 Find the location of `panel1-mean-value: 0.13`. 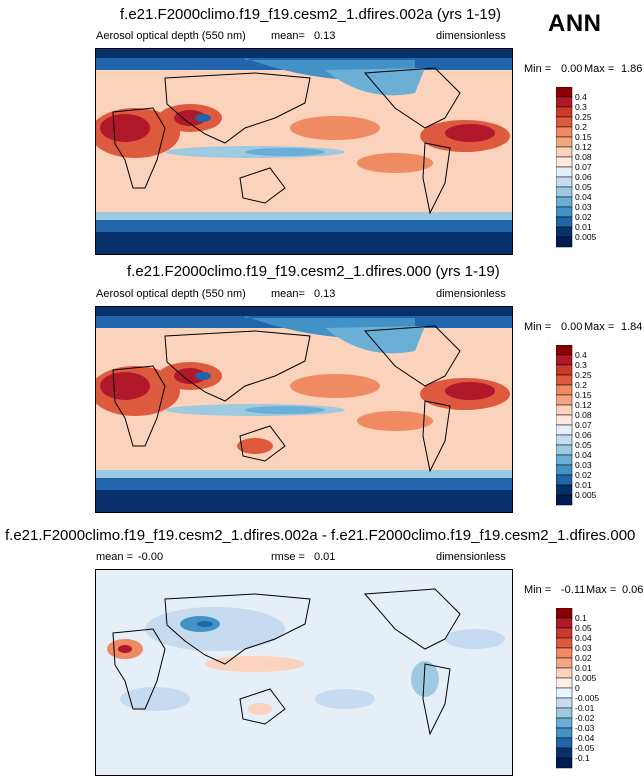

panel1-mean-value: 0.13 is located at coordinates (325, 36).